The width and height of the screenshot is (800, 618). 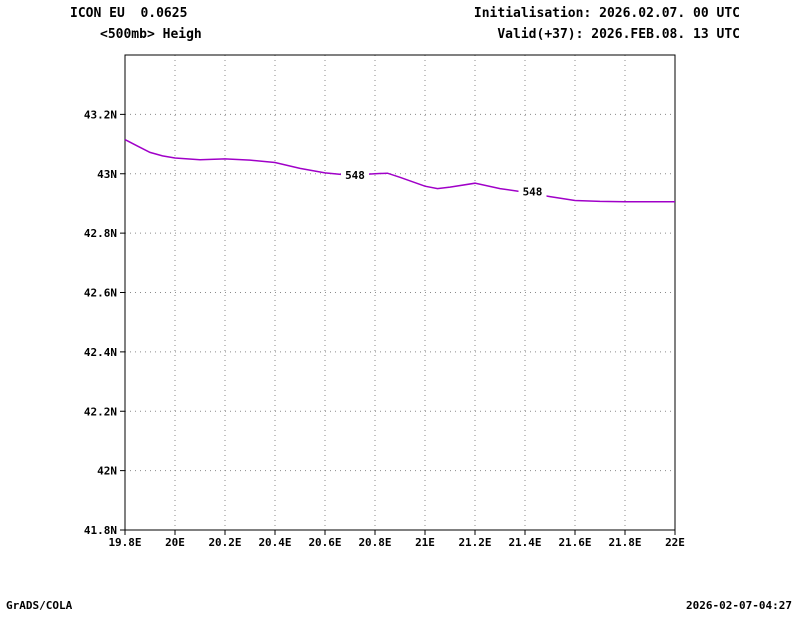 I want to click on x-tick-label: 20E, so click(x=175, y=542).